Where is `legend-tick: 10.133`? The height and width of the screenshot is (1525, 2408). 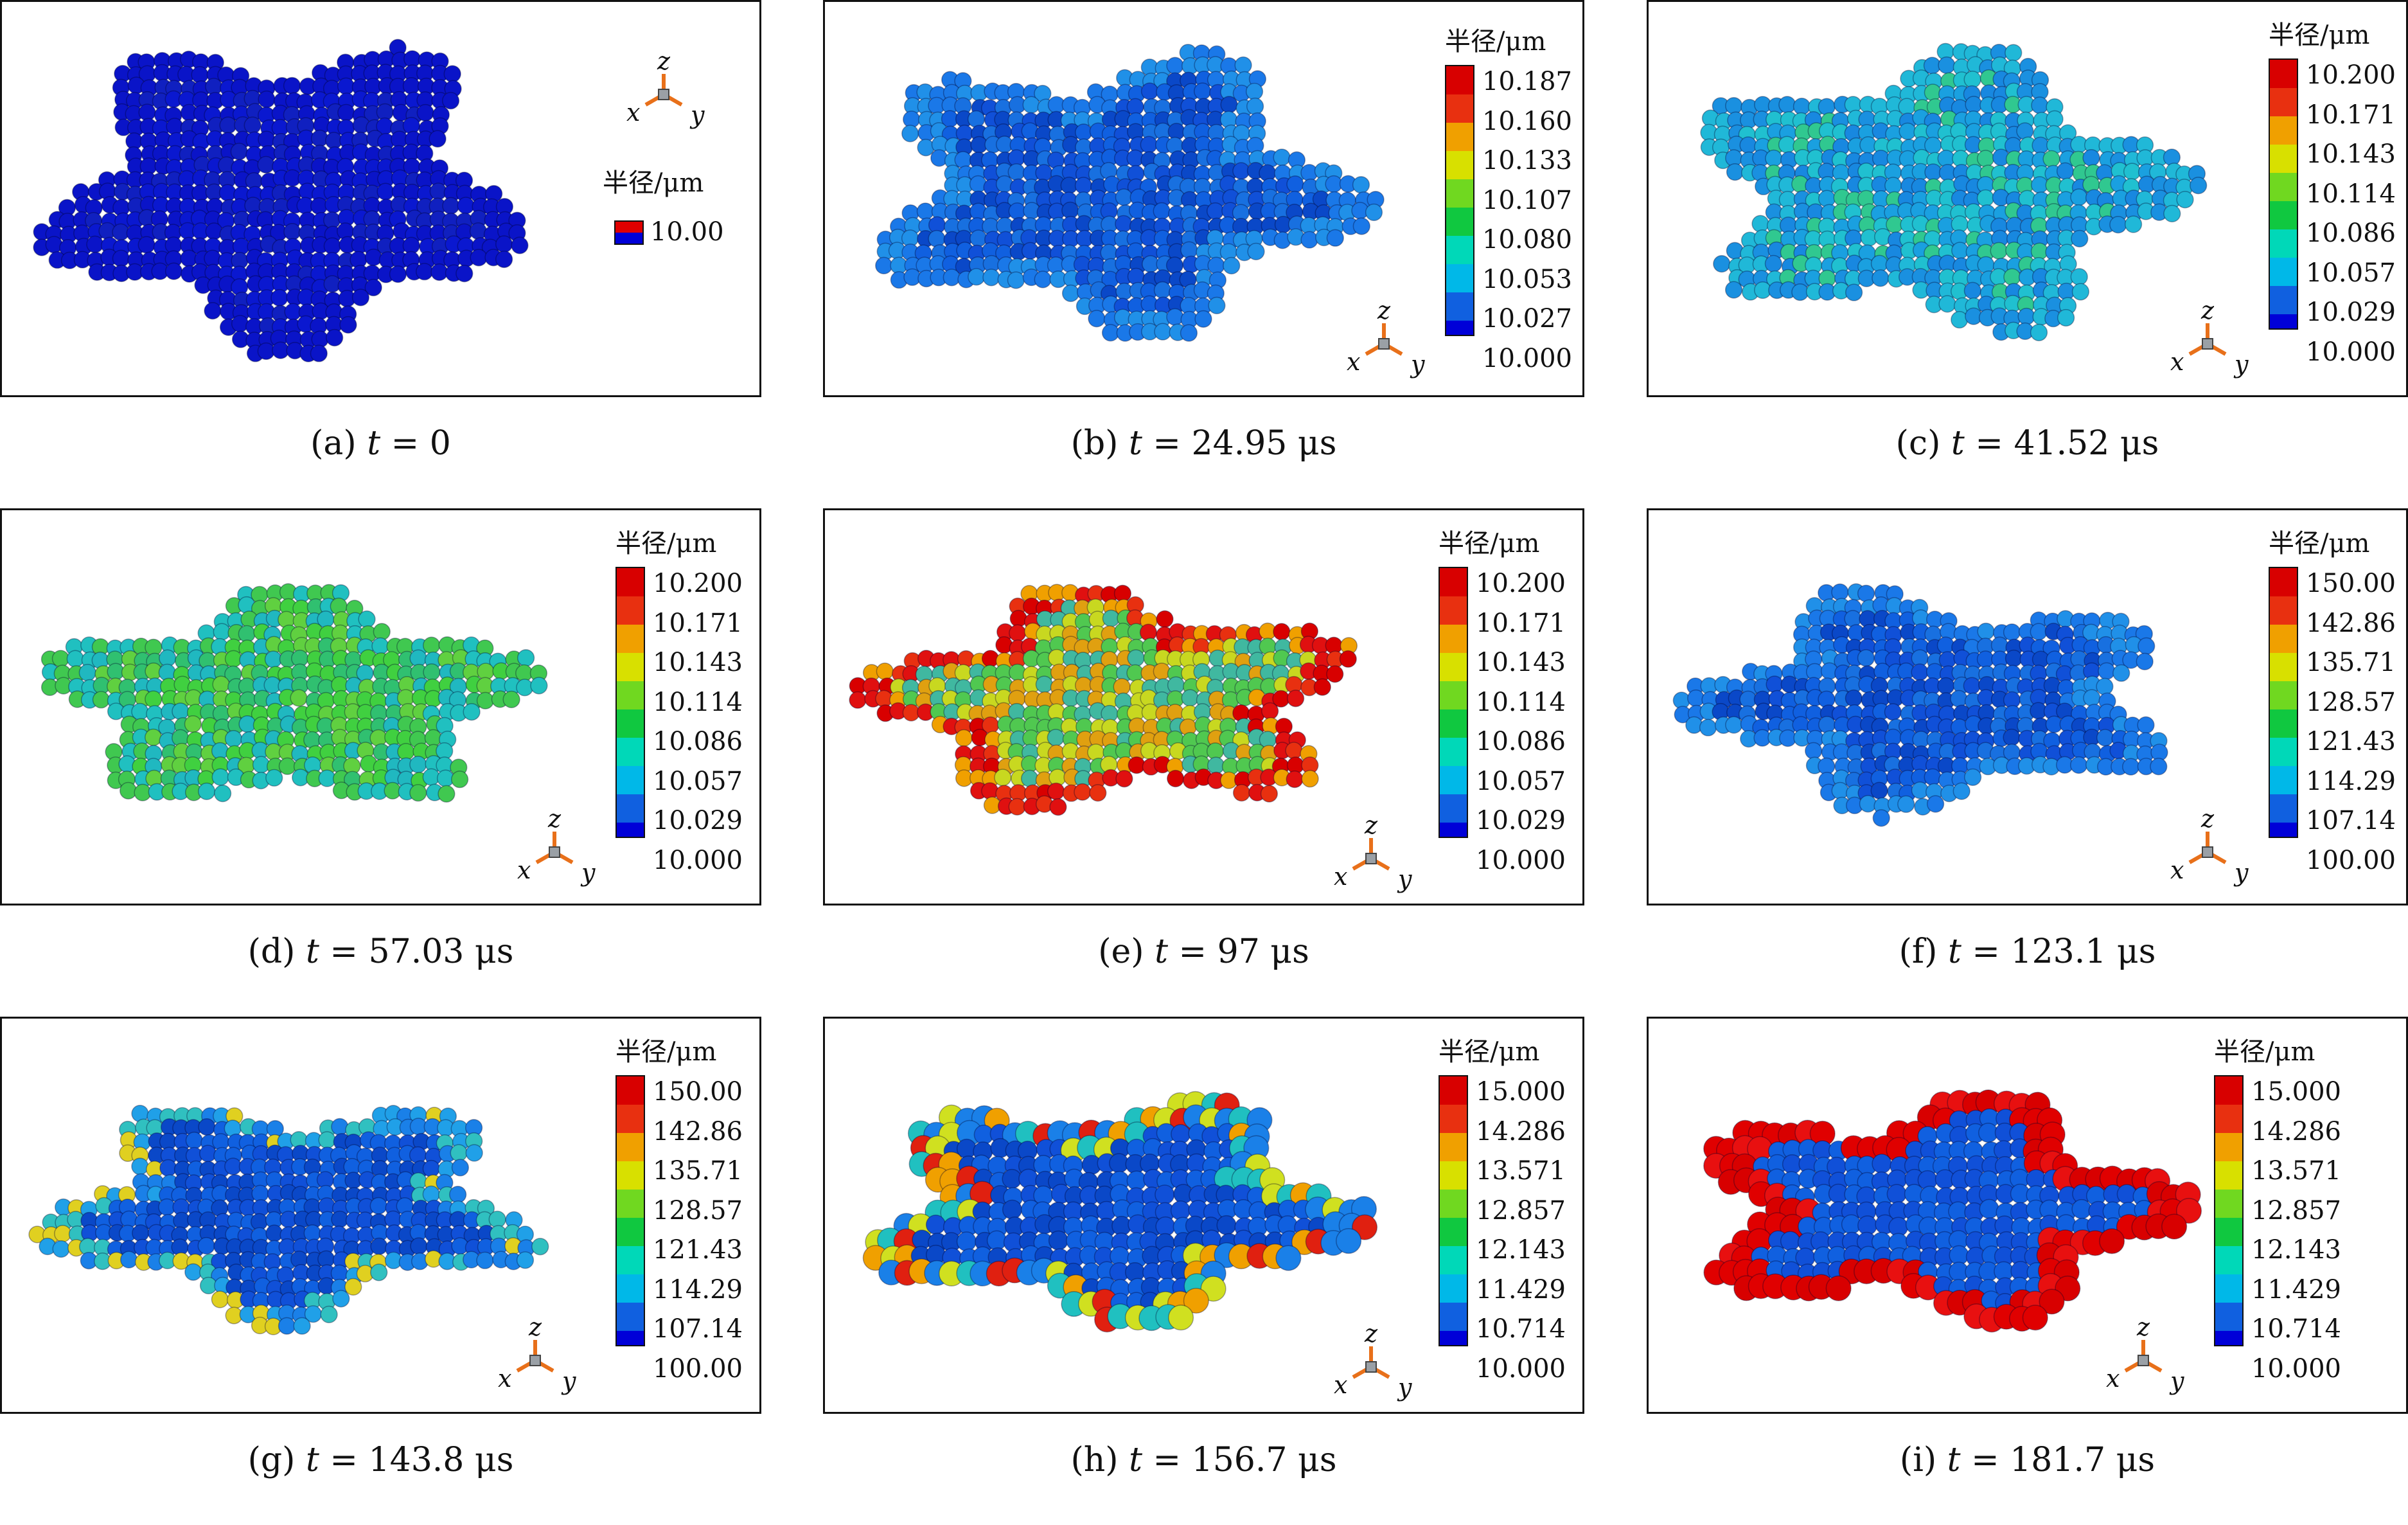 legend-tick: 10.133 is located at coordinates (1527, 160).